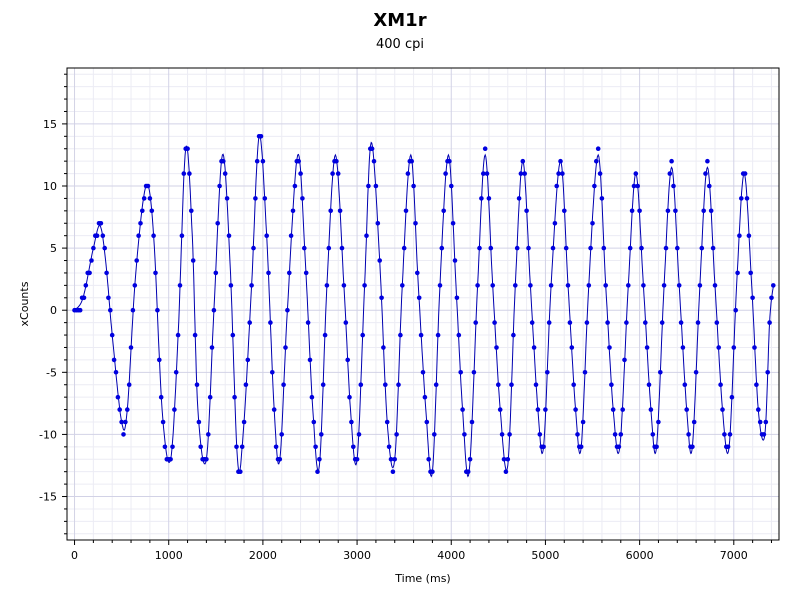 Image resolution: width=800 pixels, height=600 pixels. What do you see at coordinates (51, 372) in the screenshot?
I see `y-tick-label: -5` at bounding box center [51, 372].